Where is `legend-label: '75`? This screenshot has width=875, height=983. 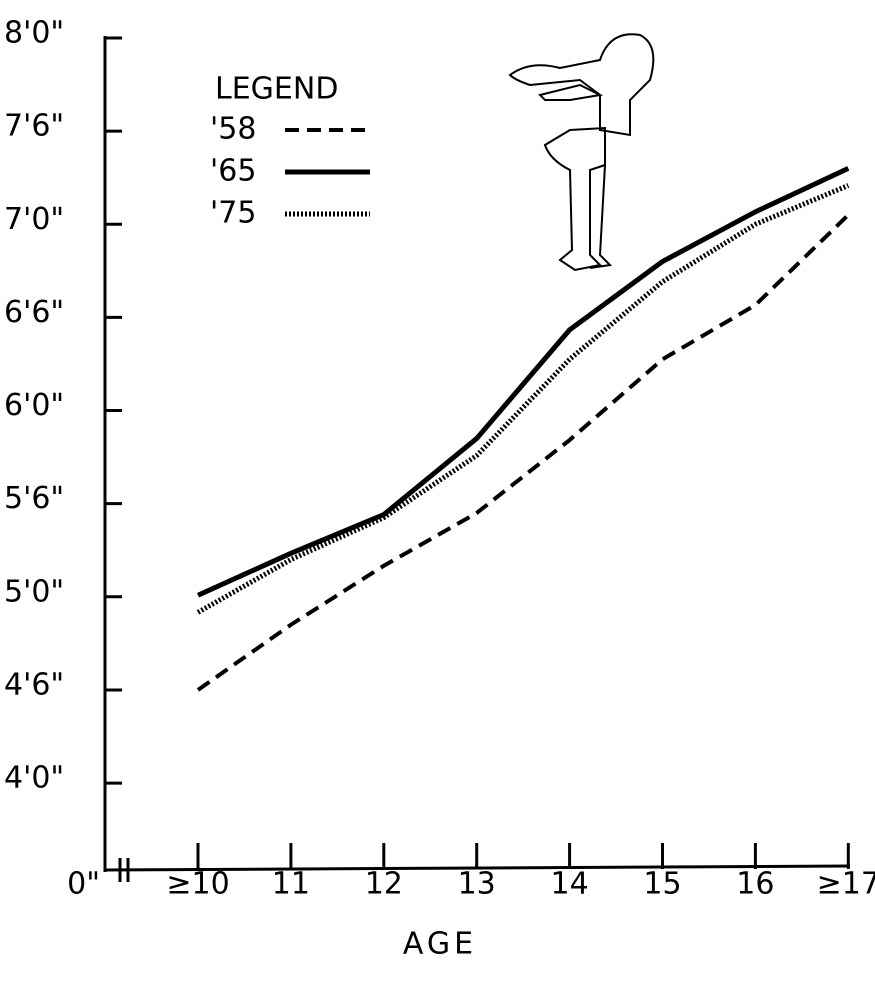 legend-label: '75 is located at coordinates (233, 213).